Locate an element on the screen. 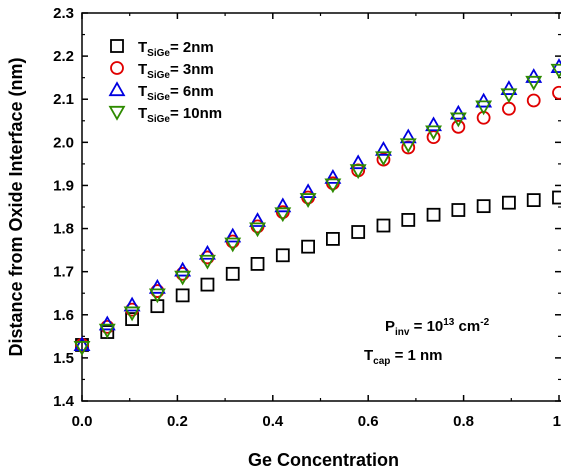  legend-label-4: TSiGe= 10nm is located at coordinates (180, 115).